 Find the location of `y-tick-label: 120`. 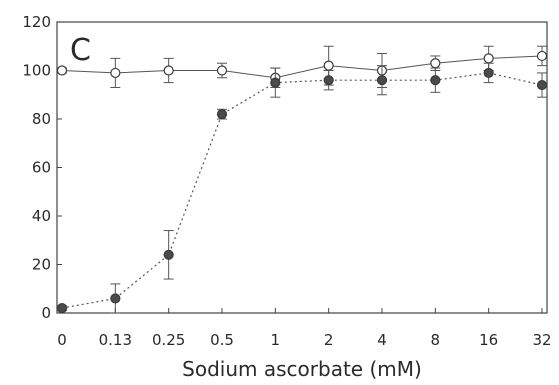

y-tick-label: 120 is located at coordinates (36, 22).